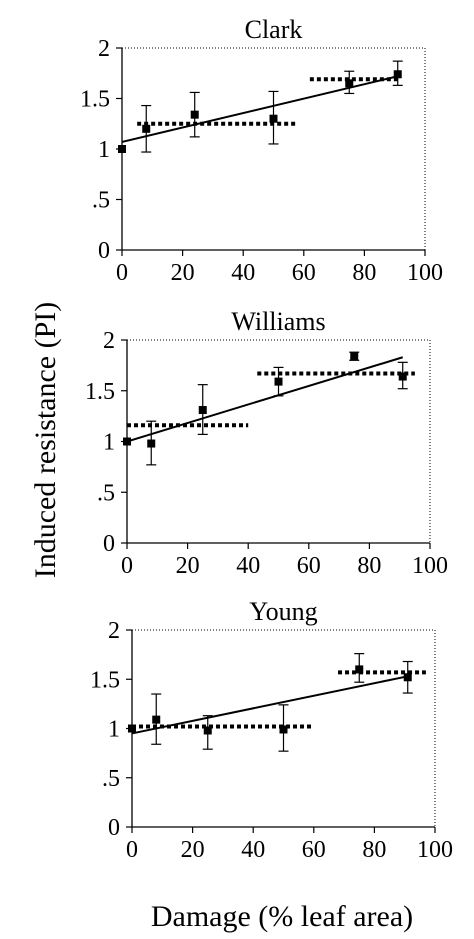  I want to click on panel-title: Williams, so click(278, 321).